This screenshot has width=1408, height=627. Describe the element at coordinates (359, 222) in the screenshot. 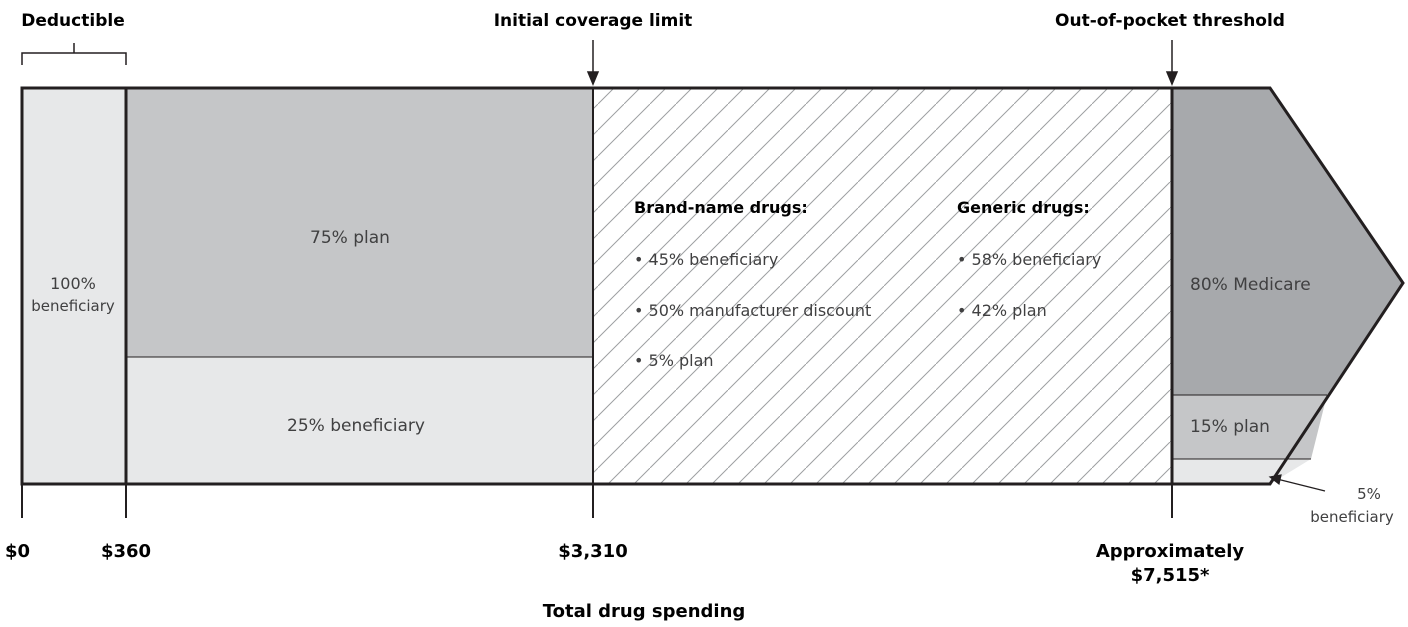

I see `initial-plan-segment` at that location.